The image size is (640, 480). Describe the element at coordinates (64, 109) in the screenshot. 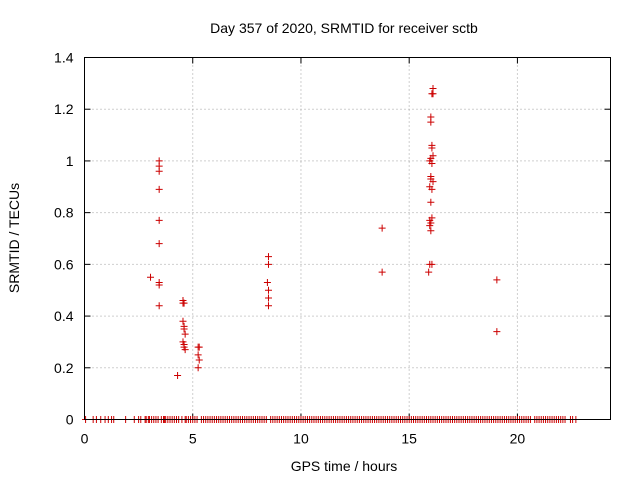

I see `y-tick-label: 1.2` at that location.